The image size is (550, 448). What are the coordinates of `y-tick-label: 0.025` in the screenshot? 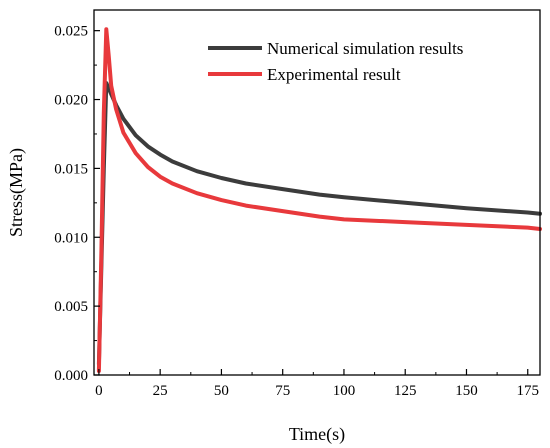 It's located at (71, 32).